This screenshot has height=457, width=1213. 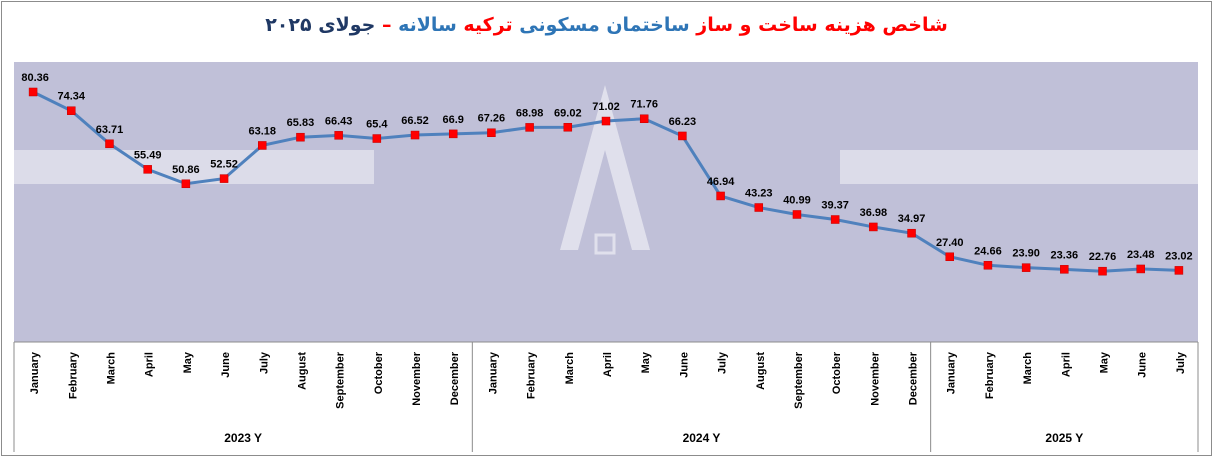 What do you see at coordinates (874, 213) in the screenshot?
I see `data-label: 36.98` at bounding box center [874, 213].